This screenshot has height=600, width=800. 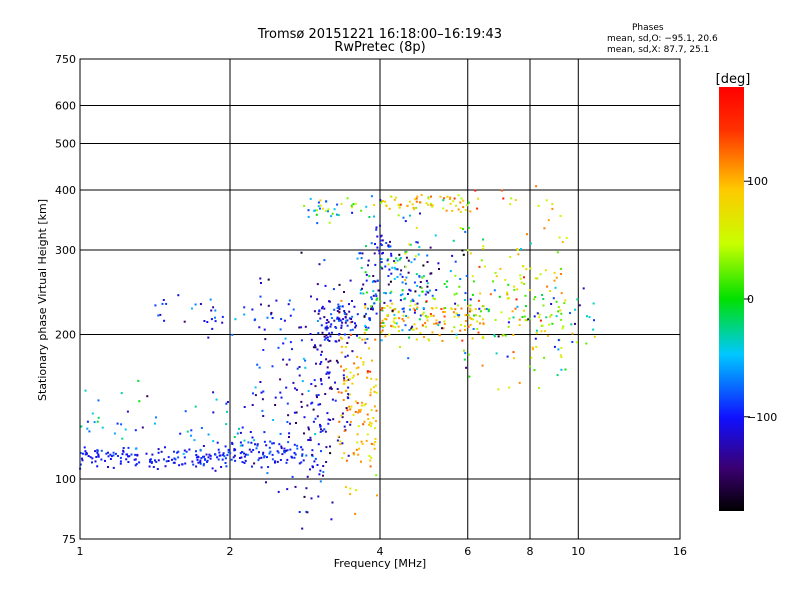 I want to click on y-axis-ticks: 75 100 200 300 400 500 600 750, so click(x=65, y=299).